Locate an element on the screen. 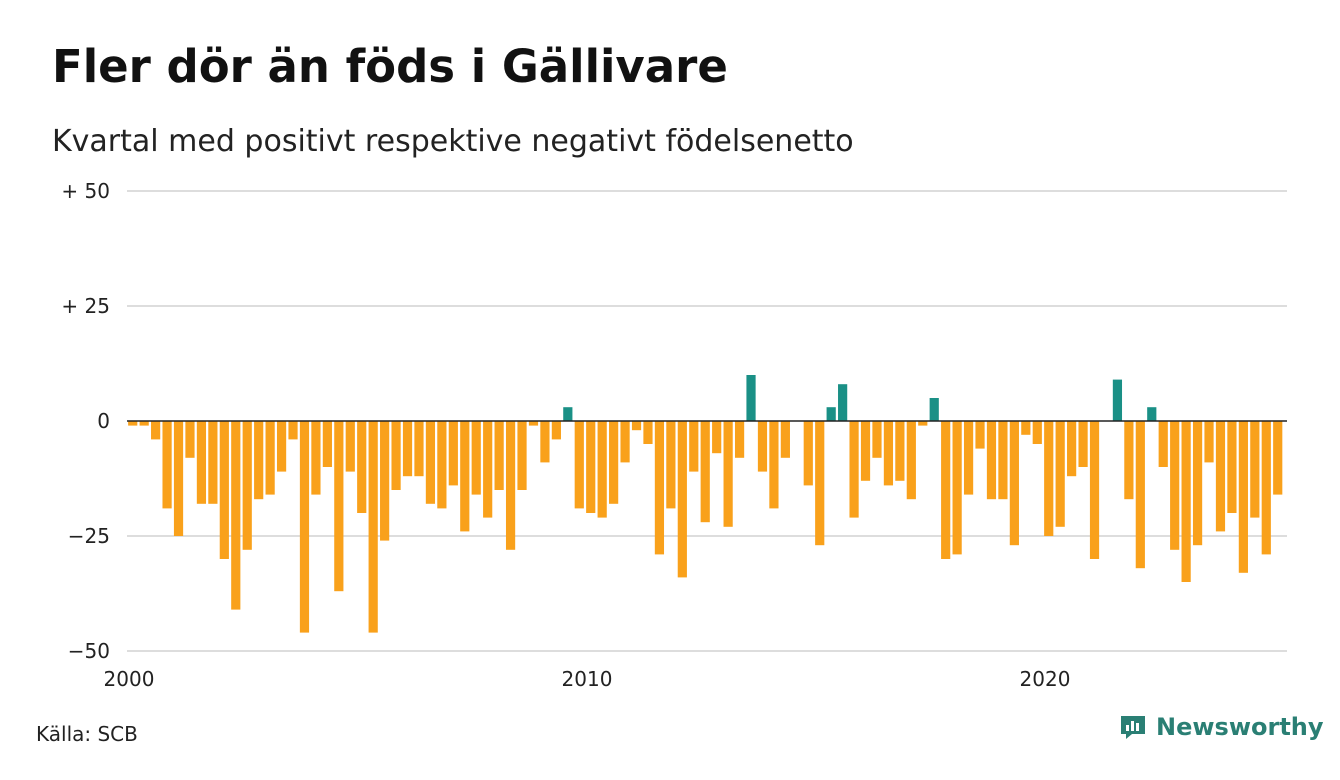 This screenshot has width=1340, height=780. chart-title: Fler dör än föds i Gällivare is located at coordinates (390, 66).